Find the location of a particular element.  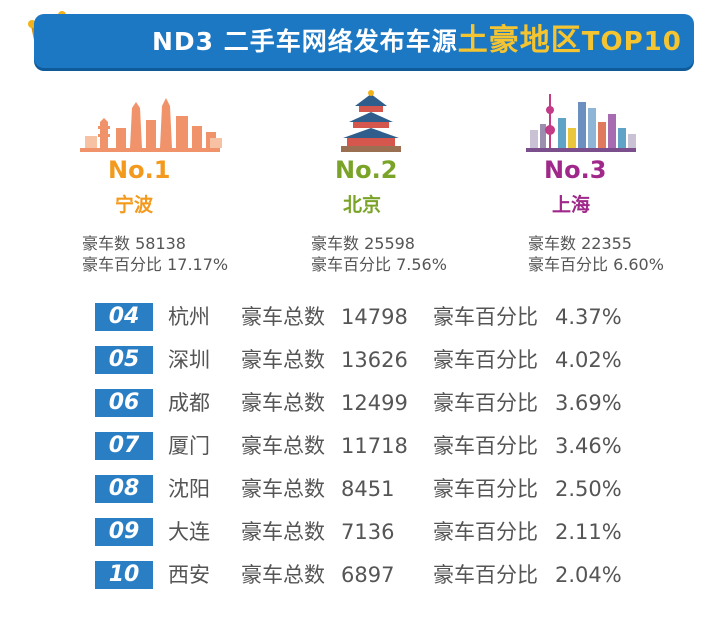

city-name: 沈阳 is located at coordinates (189, 489).